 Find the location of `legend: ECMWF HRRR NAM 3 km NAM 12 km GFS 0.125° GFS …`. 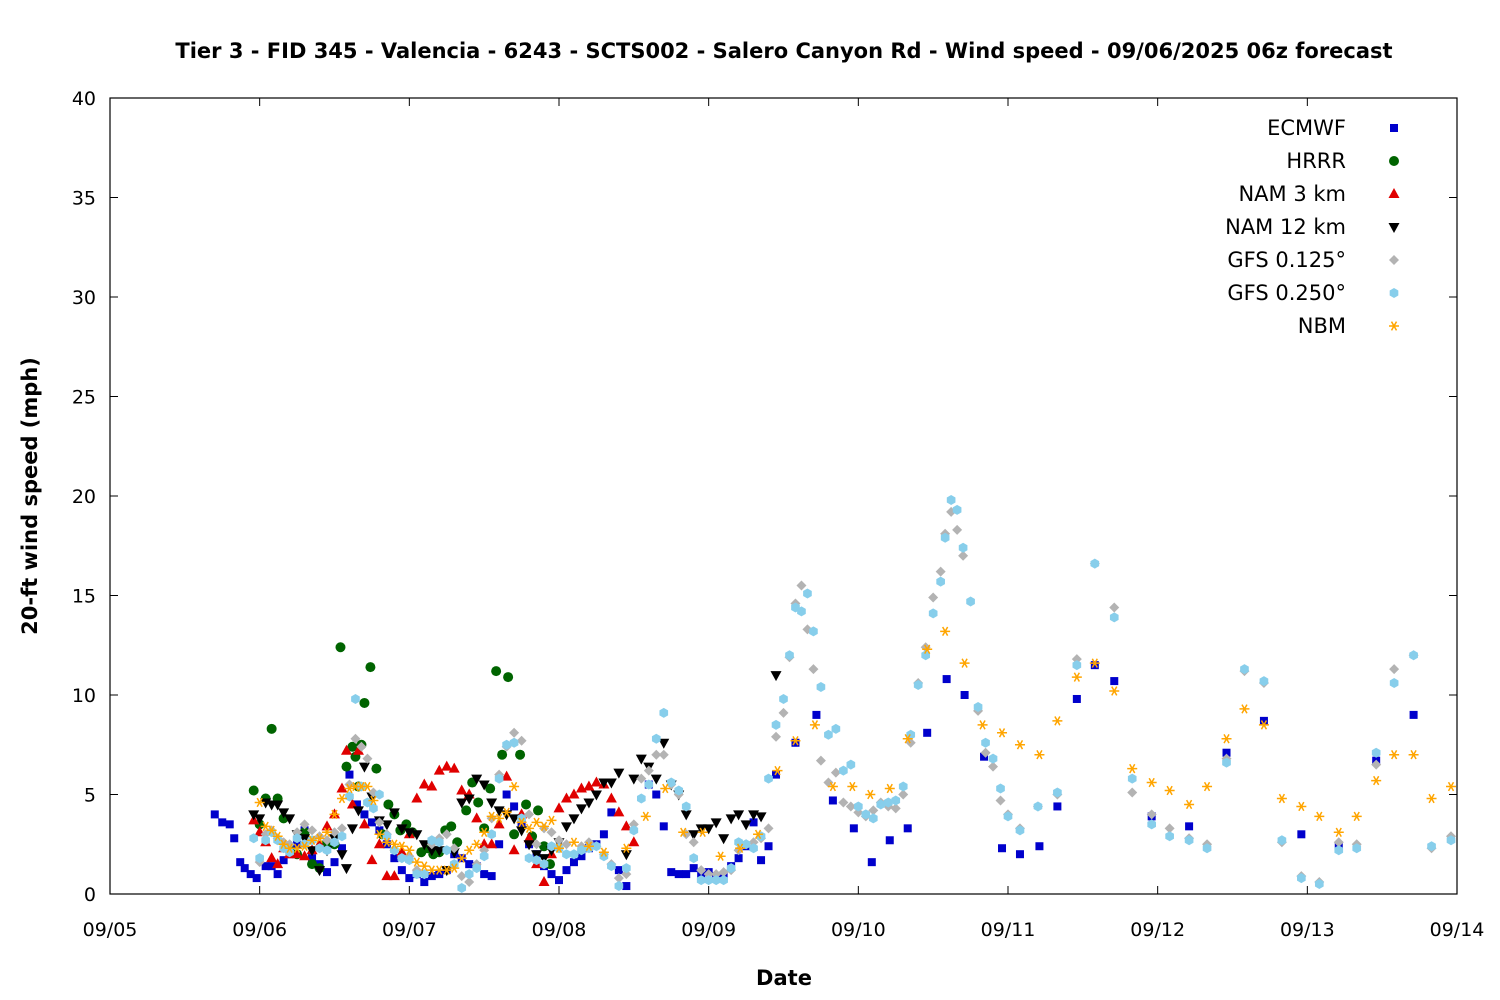

legend: ECMWF HRRR NAM 3 km NAM 12 km GFS 0.125° GFS … is located at coordinates (1312, 227).